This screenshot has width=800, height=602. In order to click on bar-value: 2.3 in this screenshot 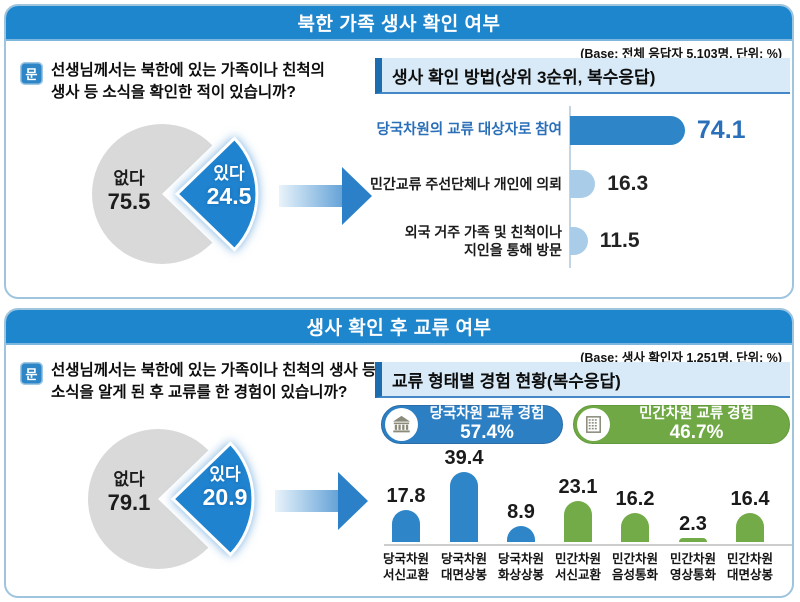, I will do `click(693, 523)`.